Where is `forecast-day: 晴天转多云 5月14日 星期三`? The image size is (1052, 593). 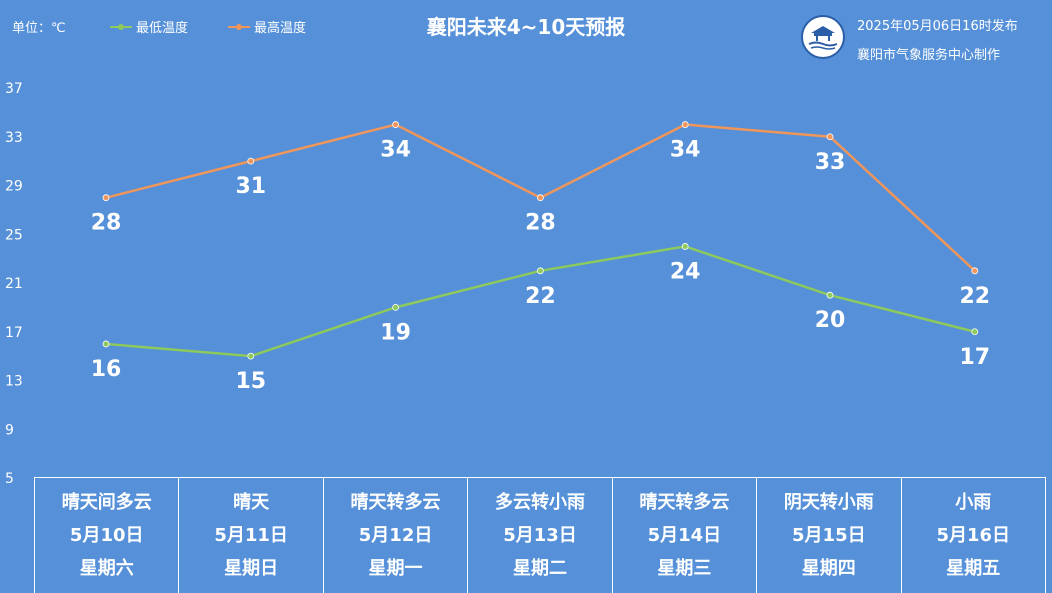 forecast-day: 晴天转多云 5月14日 星期三 is located at coordinates (683, 535).